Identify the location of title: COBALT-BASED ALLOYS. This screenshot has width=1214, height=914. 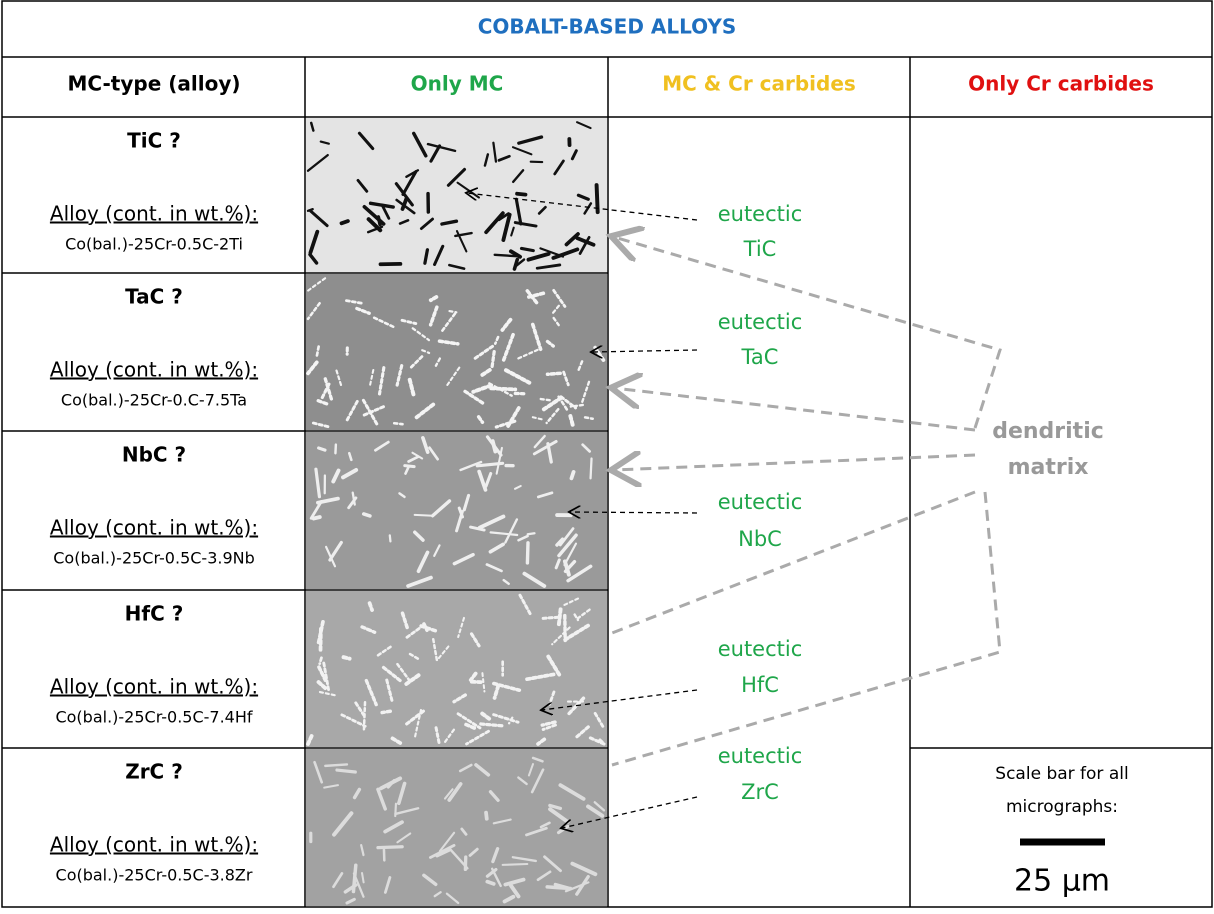
(607, 27).